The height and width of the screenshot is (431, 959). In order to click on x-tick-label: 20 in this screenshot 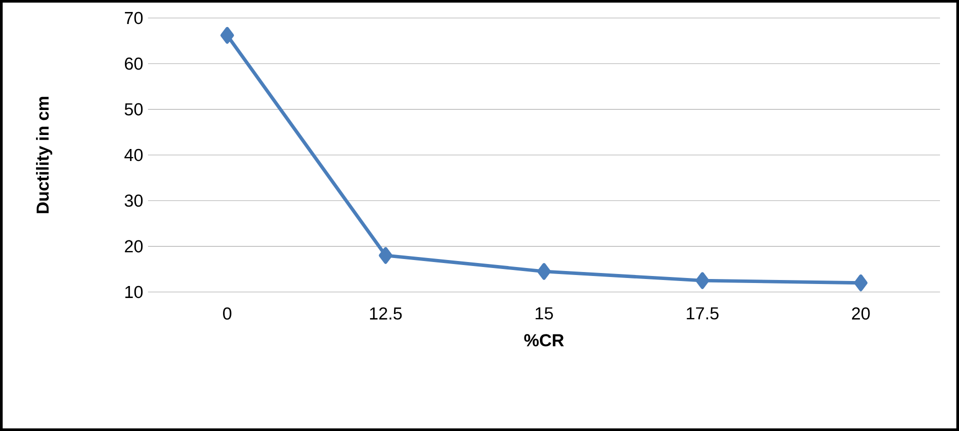, I will do `click(861, 313)`.